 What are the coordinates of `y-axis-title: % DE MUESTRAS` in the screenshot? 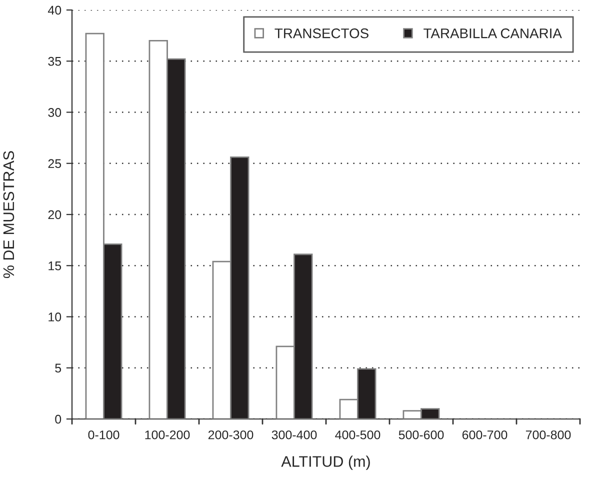 It's located at (8, 214).